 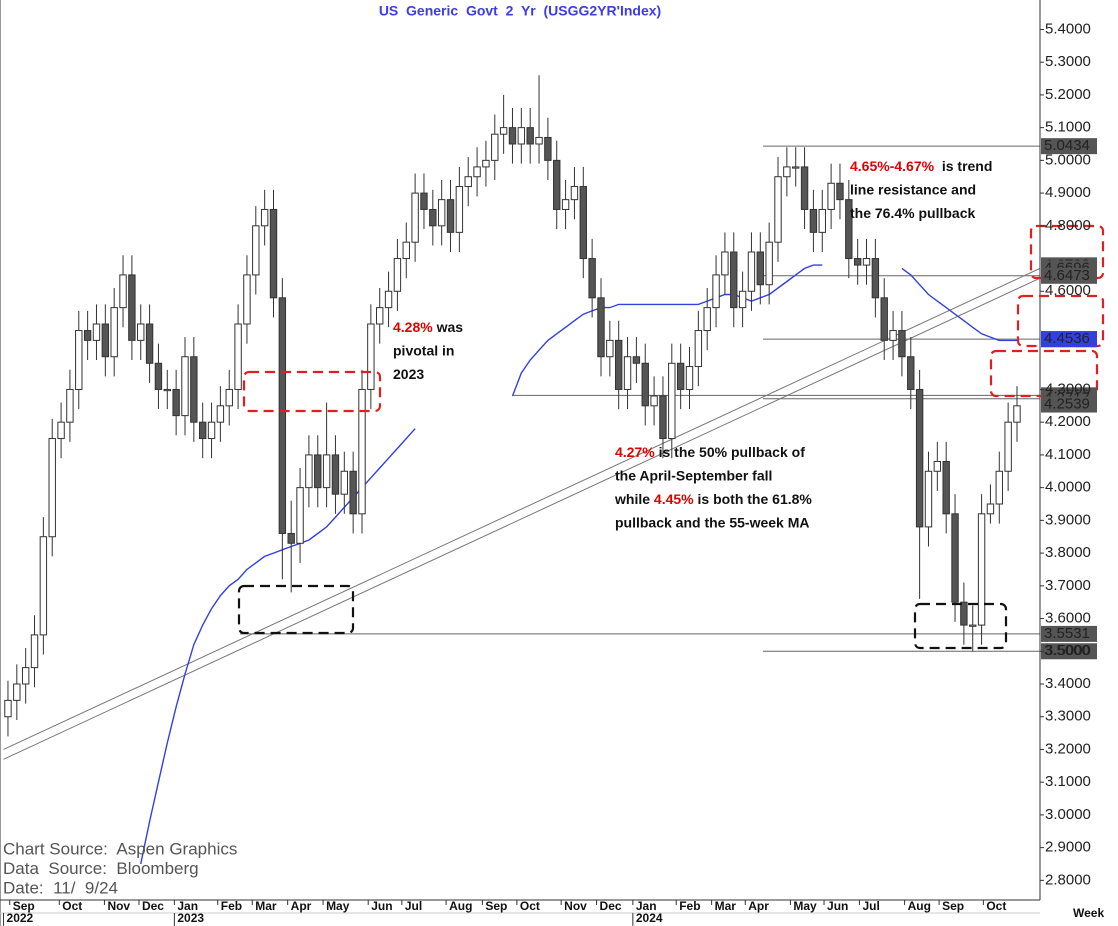 What do you see at coordinates (413, 327) in the screenshot?
I see `annotation-text: 4.28%` at bounding box center [413, 327].